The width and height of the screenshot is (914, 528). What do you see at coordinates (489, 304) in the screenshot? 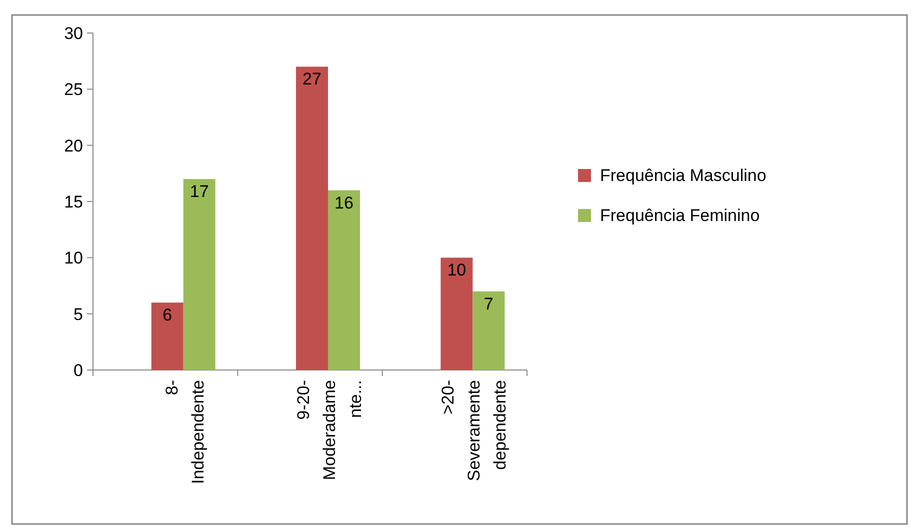
I see `data-label: 7` at bounding box center [489, 304].